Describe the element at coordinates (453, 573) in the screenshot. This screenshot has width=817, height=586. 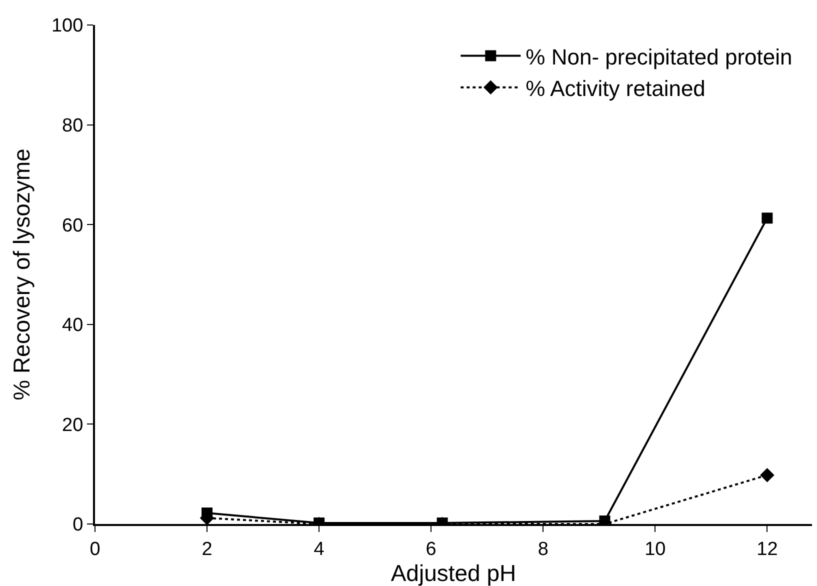
I see `x-axis-title: Adjusted pH` at that location.